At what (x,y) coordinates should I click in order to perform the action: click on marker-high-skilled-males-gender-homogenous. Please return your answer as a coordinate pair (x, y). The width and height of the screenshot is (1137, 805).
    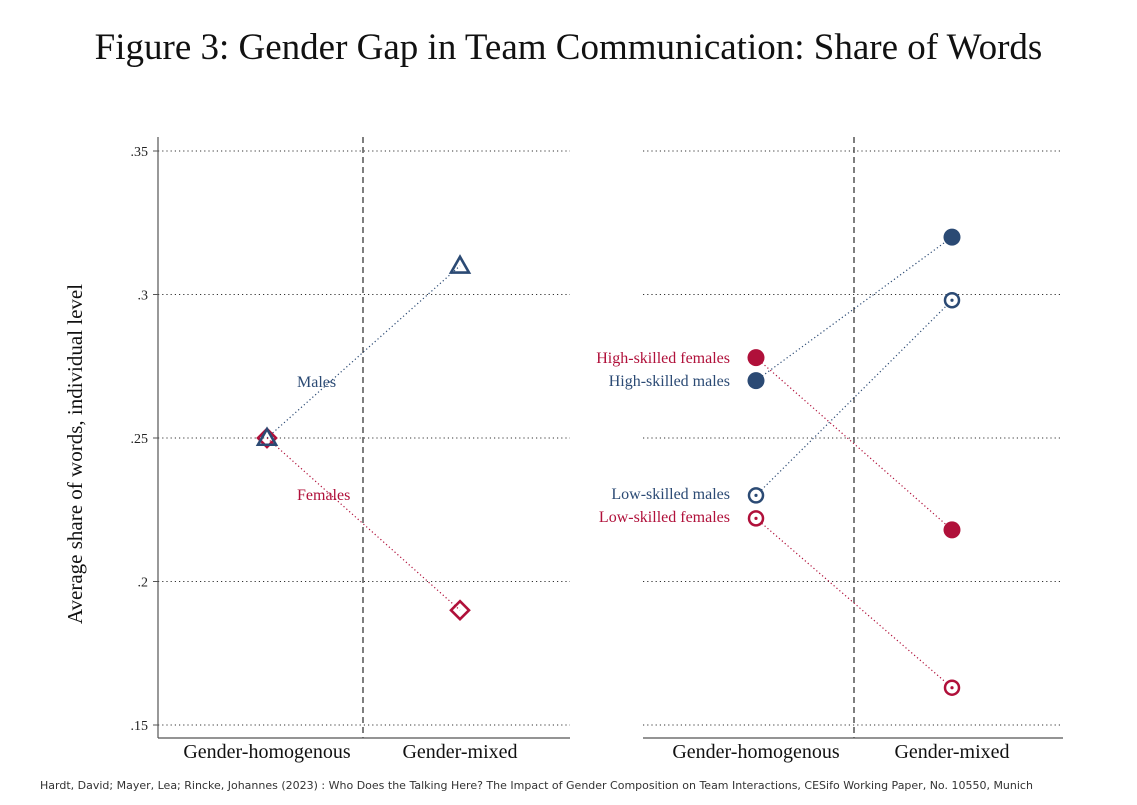
    Looking at the image, I should click on (756, 381).